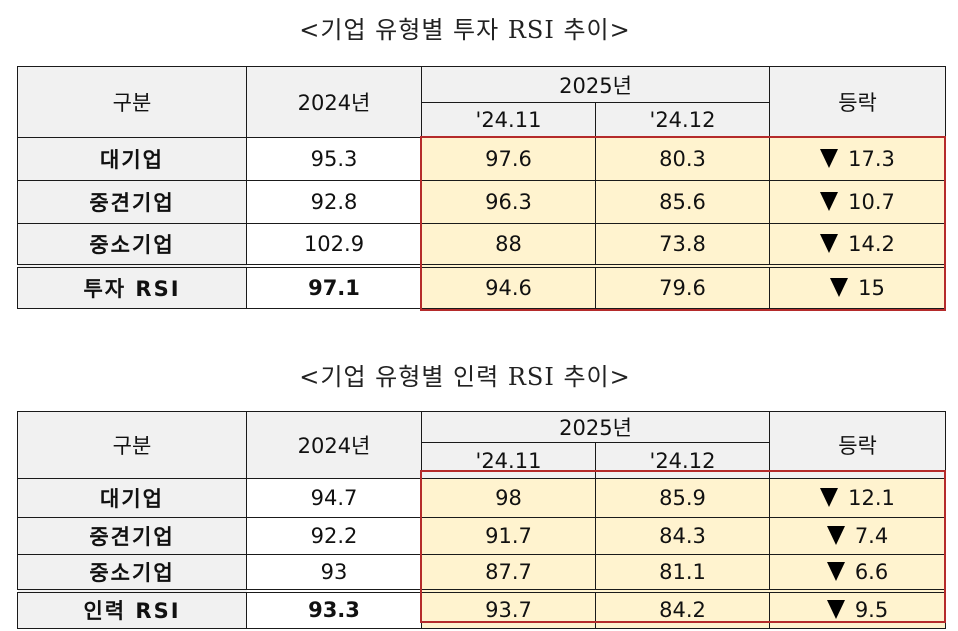 Image resolution: width=958 pixels, height=631 pixels. I want to click on table-row-total: 인력 RSI 93.3 93.7 84.2 9.5, so click(482, 608).